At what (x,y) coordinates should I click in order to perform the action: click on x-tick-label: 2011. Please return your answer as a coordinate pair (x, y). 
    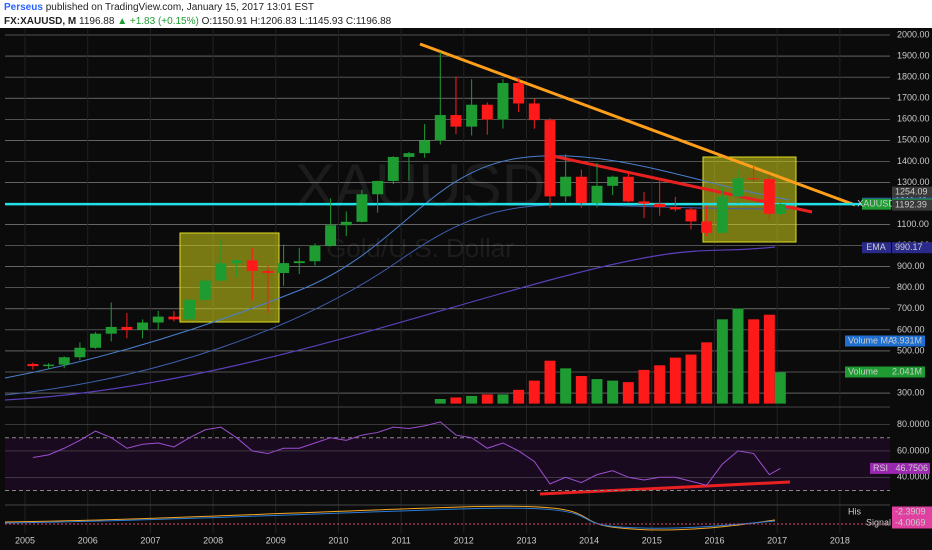
    Looking at the image, I should click on (400, 540).